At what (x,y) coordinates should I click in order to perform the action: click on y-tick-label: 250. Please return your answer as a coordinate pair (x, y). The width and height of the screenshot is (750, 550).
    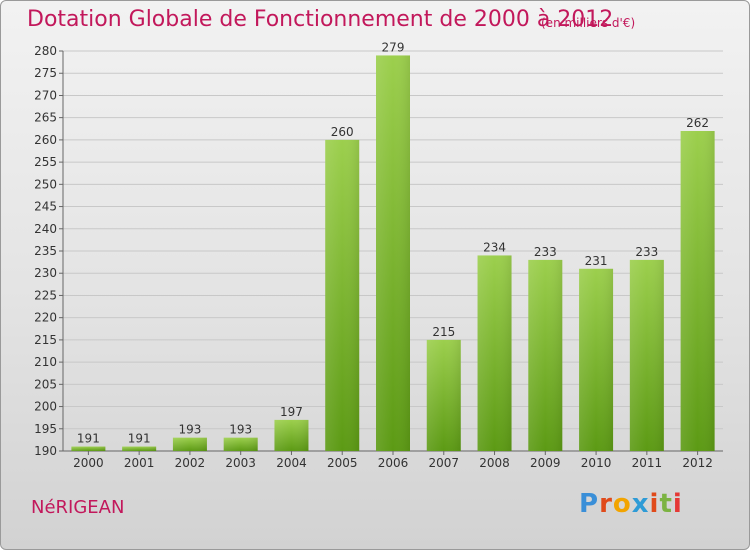
    Looking at the image, I should click on (45, 184).